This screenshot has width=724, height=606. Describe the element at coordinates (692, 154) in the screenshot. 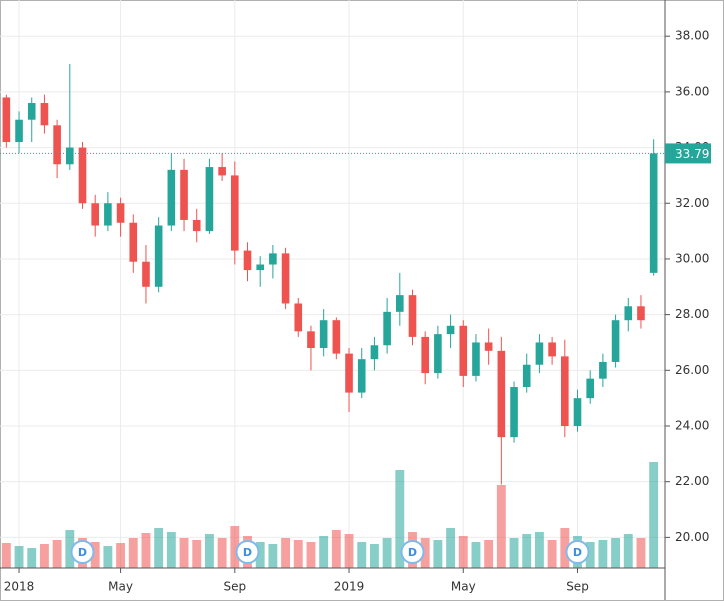

I see `last-price-label: 33.79` at that location.